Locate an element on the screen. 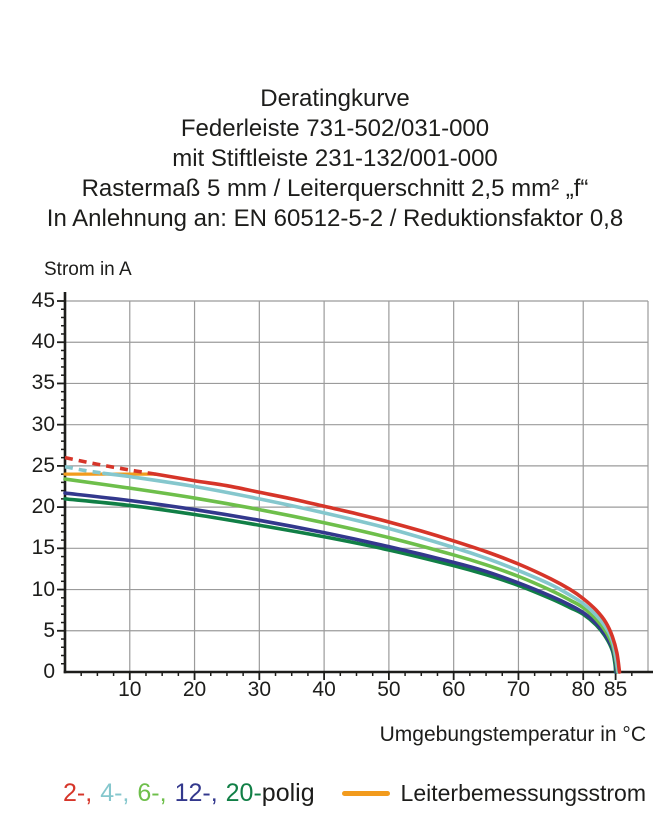 The image size is (670, 836). curve-2-polig-dashed is located at coordinates (110, 465).